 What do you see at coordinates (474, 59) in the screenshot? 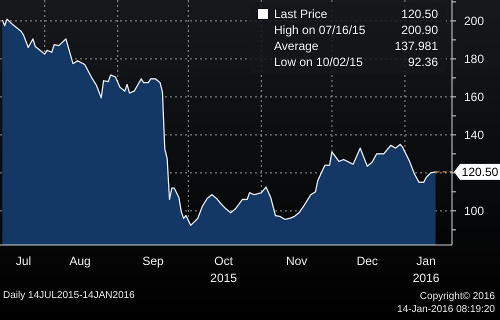
I see `y-tick-label: 180` at bounding box center [474, 59].